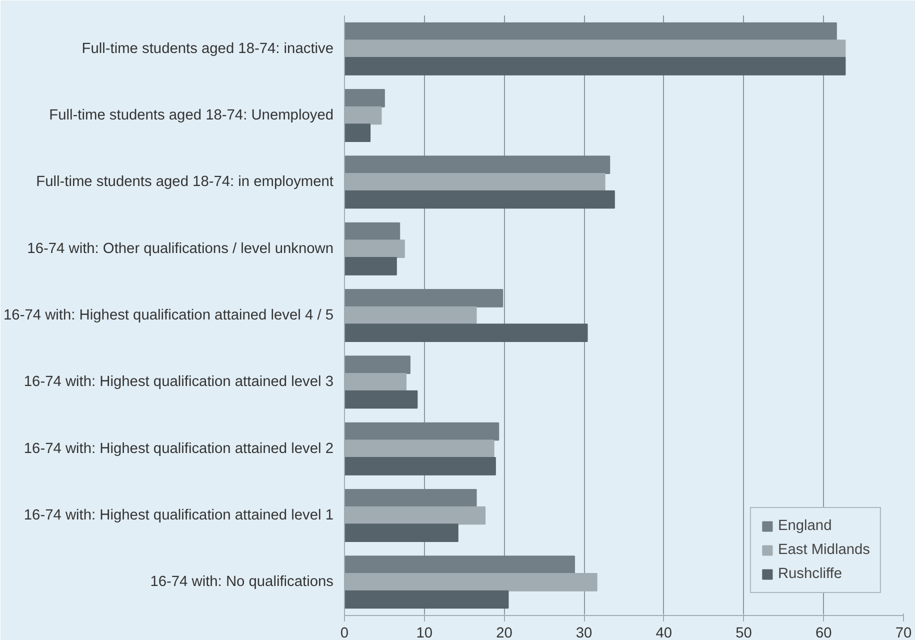 This screenshot has width=915, height=640. What do you see at coordinates (208, 48) in the screenshot?
I see `y-tick-label: Full-time students aged 18-74: inactive` at bounding box center [208, 48].